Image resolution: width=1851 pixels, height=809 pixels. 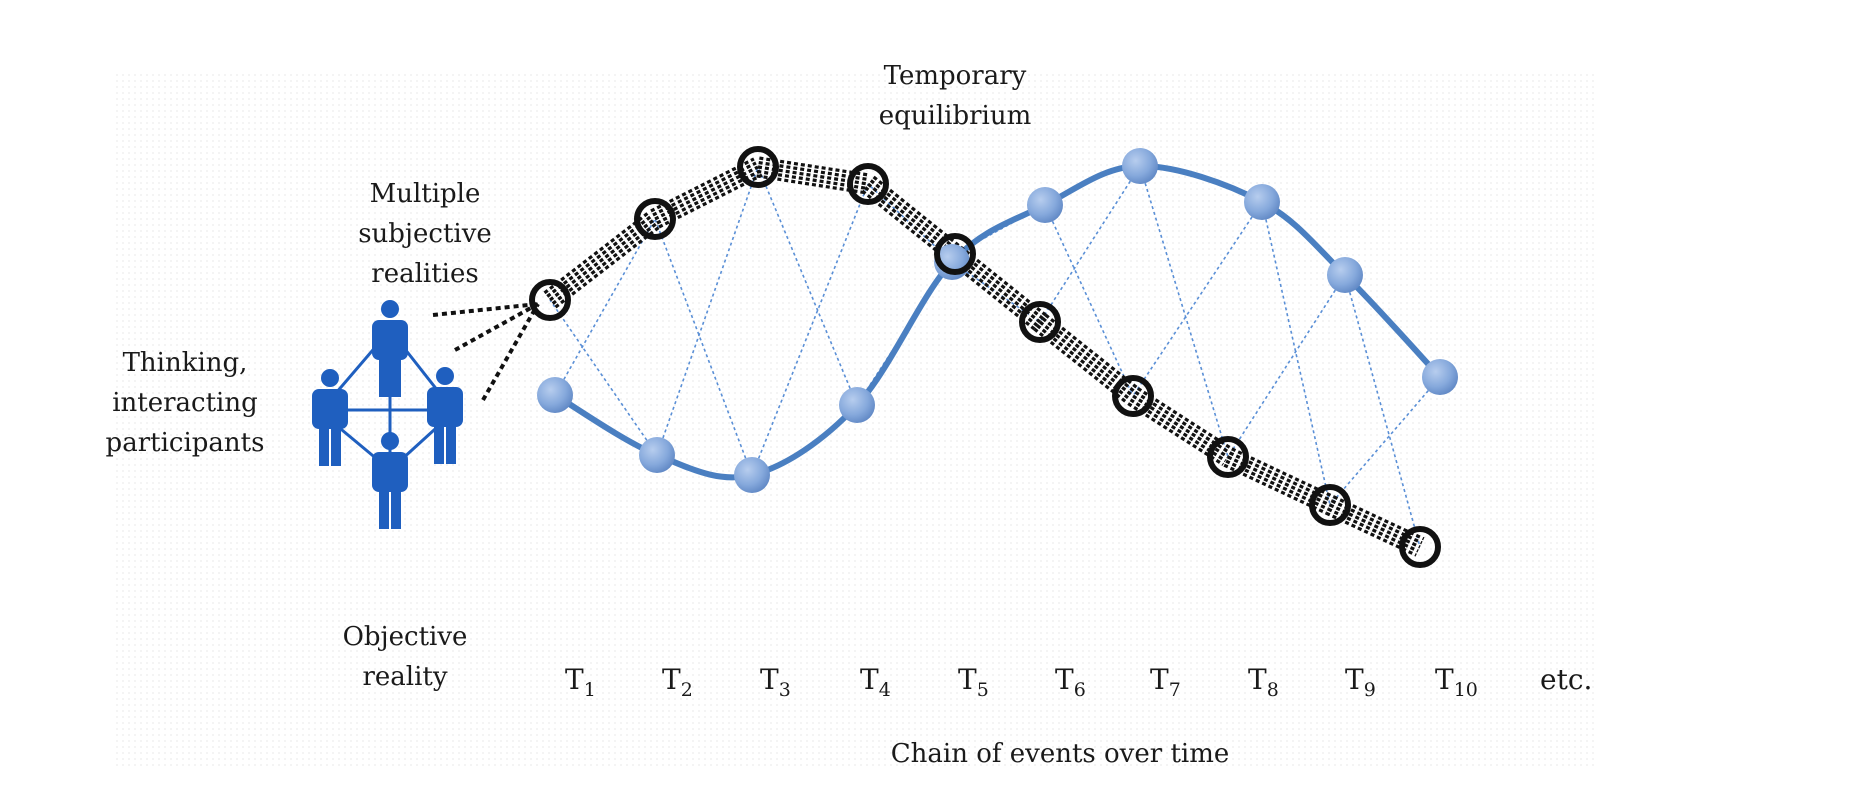 What do you see at coordinates (1165, 682) in the screenshot?
I see `time-tick-label: T7` at bounding box center [1165, 682].